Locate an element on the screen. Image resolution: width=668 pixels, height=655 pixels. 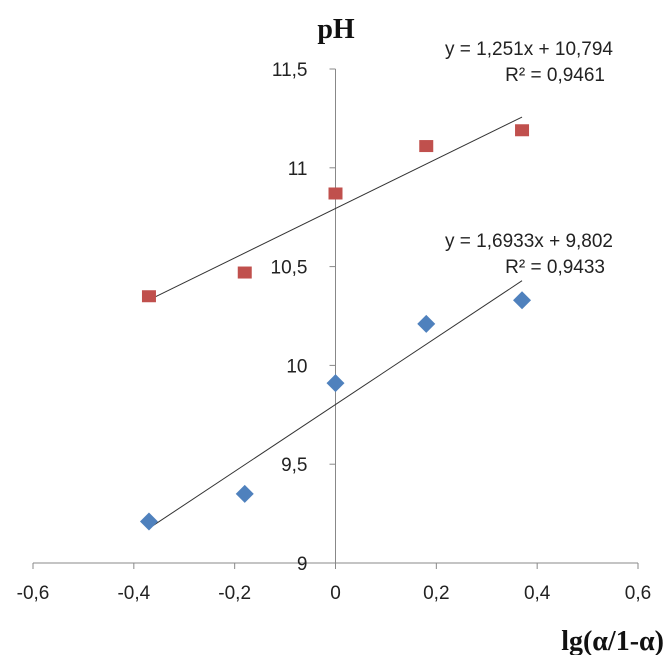
x-tick-label: -0,4 is located at coordinates (133, 593).